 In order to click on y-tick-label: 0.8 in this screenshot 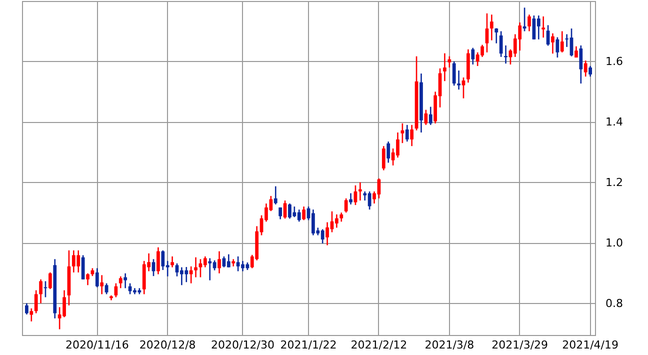, I will do `click(614, 303)`.